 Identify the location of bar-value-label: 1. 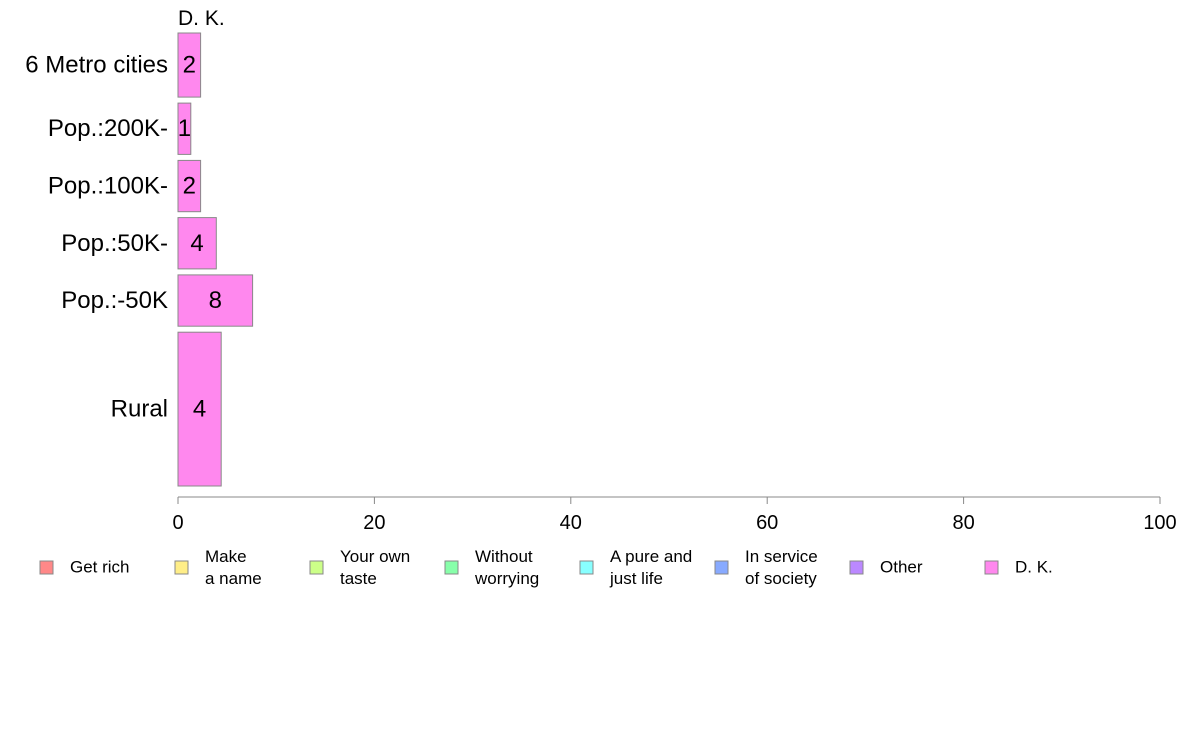
(184, 128).